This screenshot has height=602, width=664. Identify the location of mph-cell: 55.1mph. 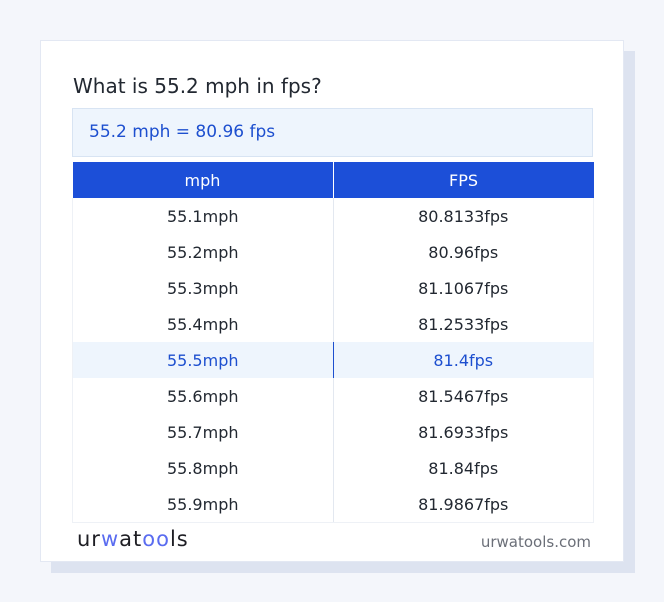
(203, 216).